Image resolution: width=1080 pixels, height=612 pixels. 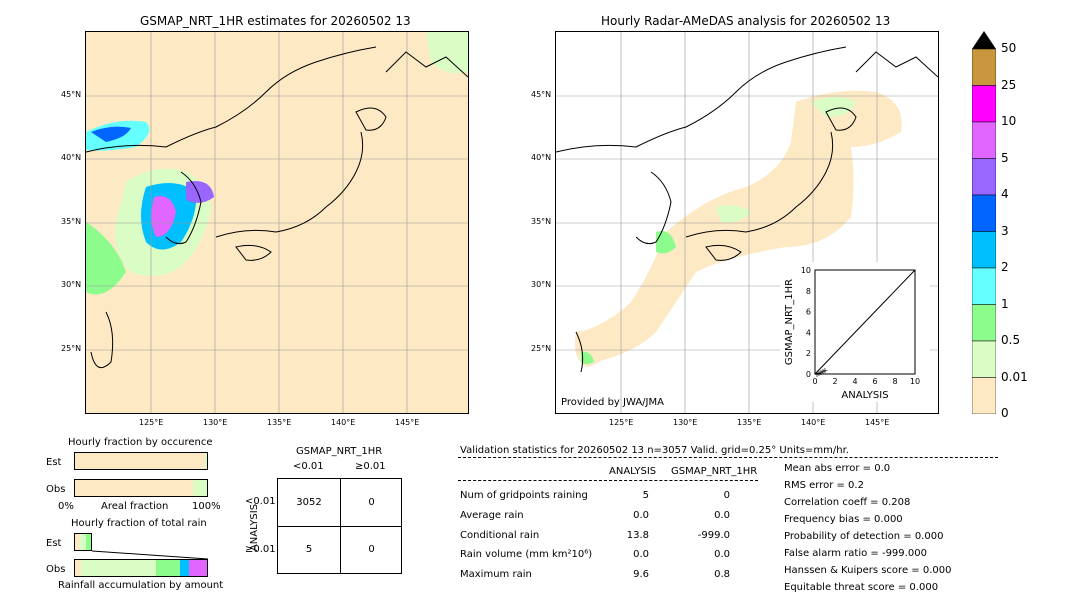 What do you see at coordinates (685, 422) in the screenshot?
I see `right-lon-label: 130°E` at bounding box center [685, 422].